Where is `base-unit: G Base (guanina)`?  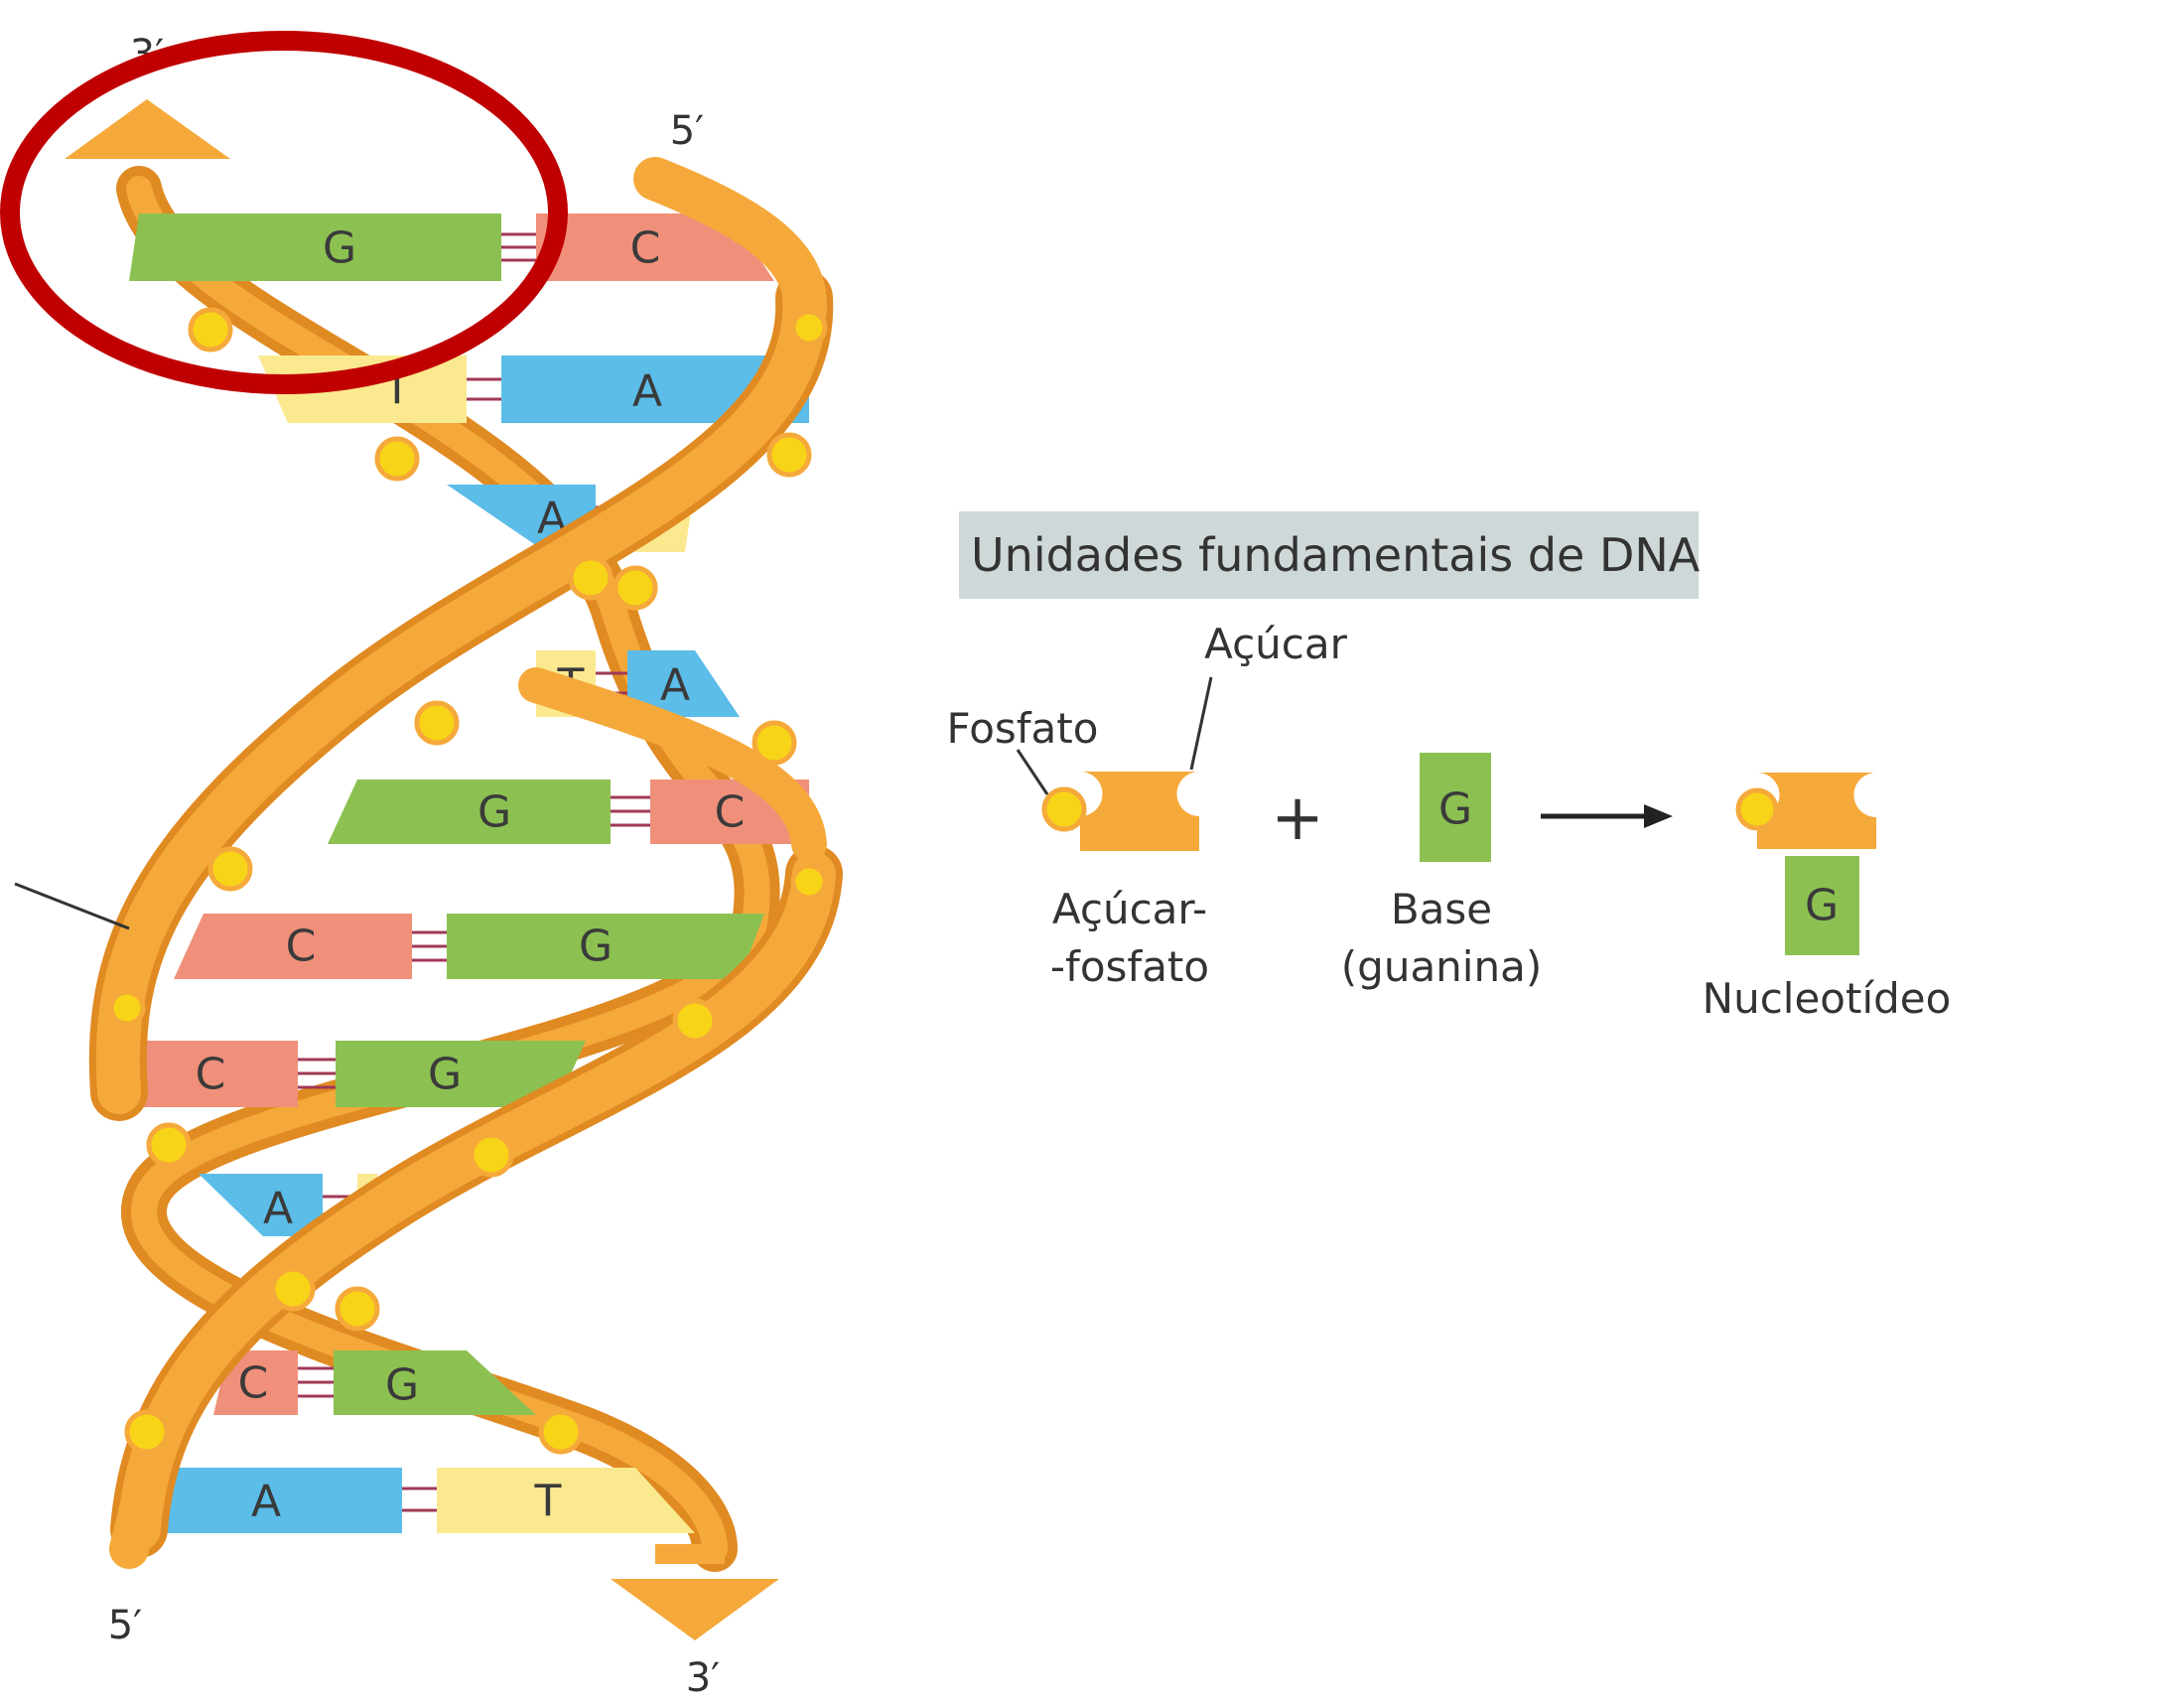 base-unit: G Base (guanina) is located at coordinates (1441, 872).